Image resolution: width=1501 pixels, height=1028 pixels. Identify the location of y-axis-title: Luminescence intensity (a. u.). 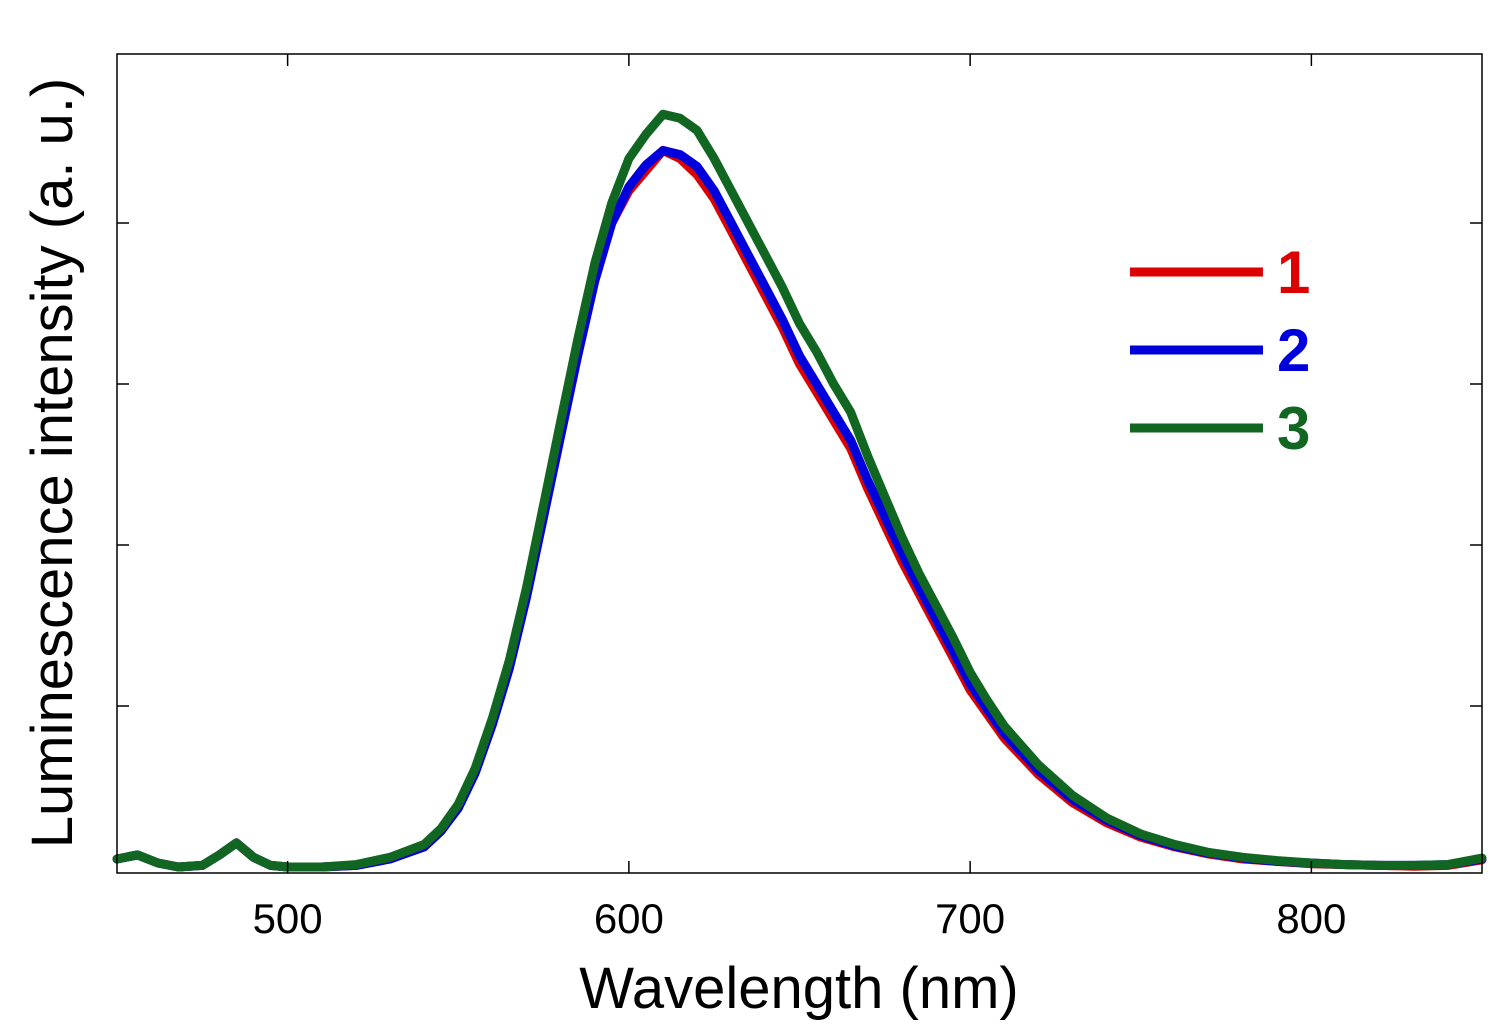
(52, 463).